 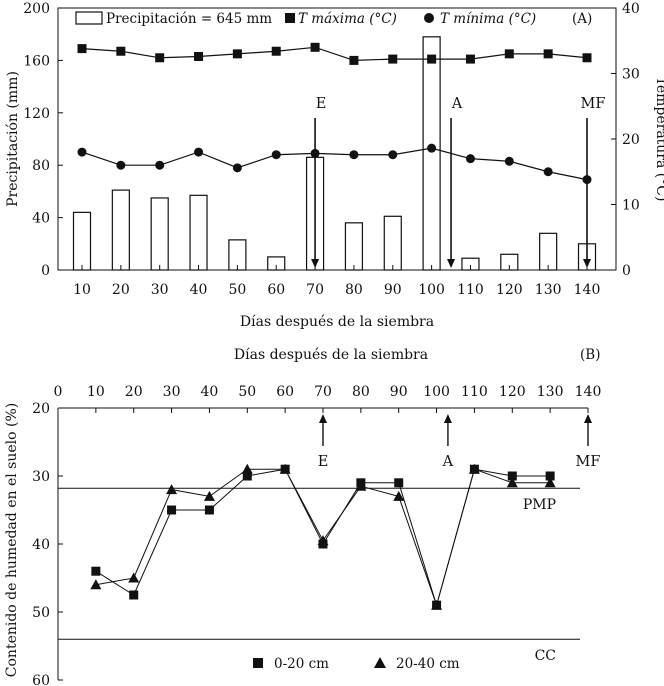 I want to click on legend-20-40: 20-40 cm, so click(x=428, y=664).